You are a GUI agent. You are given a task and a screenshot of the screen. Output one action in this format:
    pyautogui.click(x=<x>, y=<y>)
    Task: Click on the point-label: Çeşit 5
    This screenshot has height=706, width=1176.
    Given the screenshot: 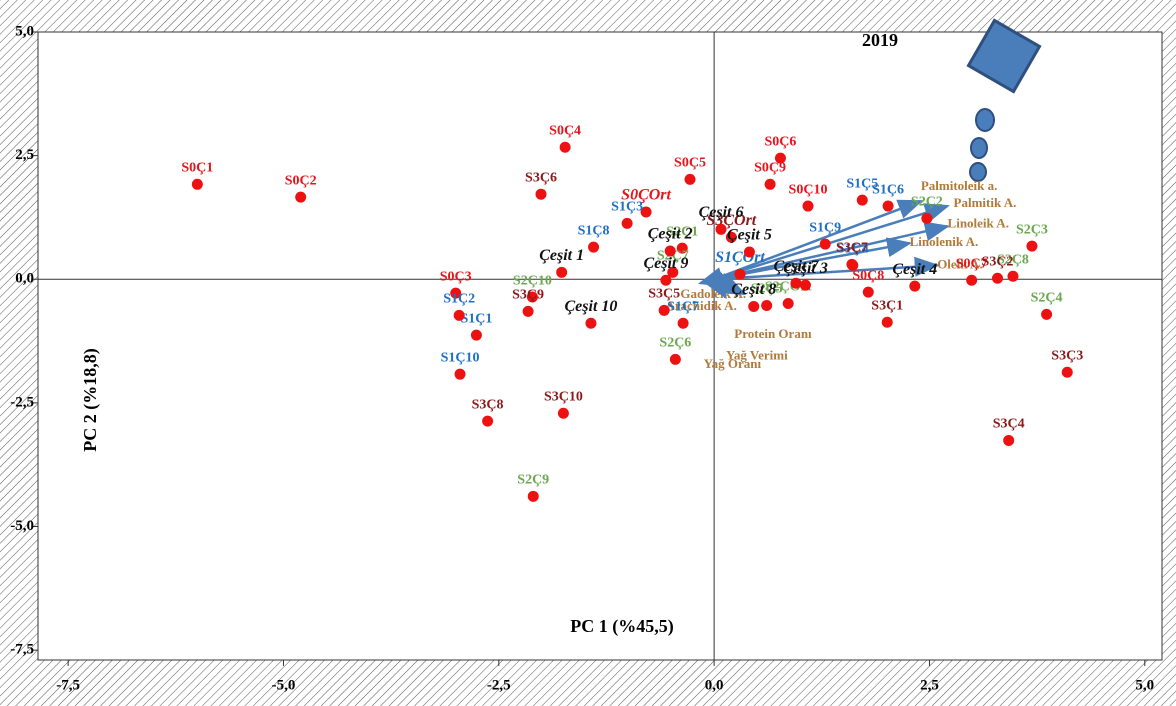 What is the action you would take?
    pyautogui.click(x=749, y=235)
    